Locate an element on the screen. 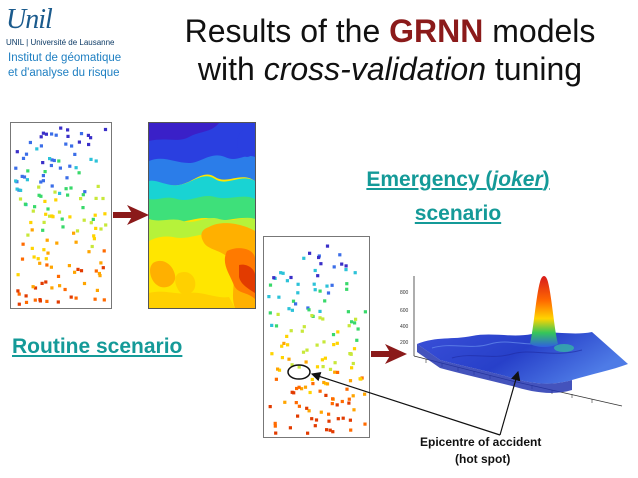  title-line2: with cross-validation tuning is located at coordinates (390, 69).